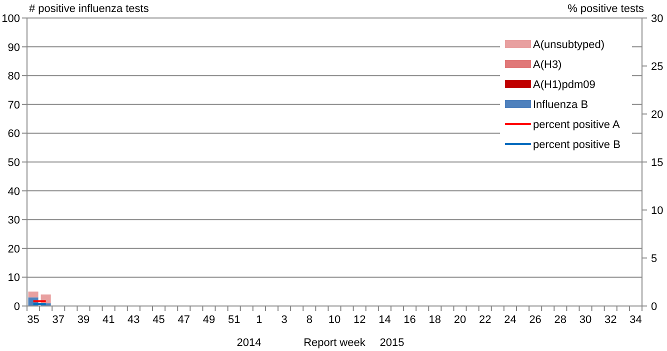  What do you see at coordinates (435, 320) in the screenshot?
I see `x-tick-label: 18` at bounding box center [435, 320].